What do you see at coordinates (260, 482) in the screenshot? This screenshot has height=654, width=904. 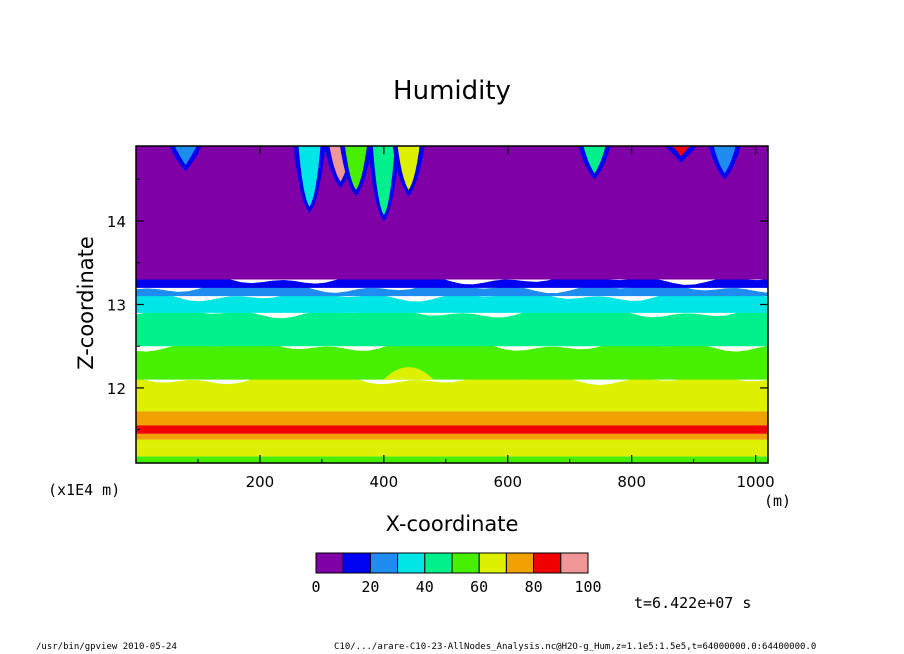 I see `x-tick-label: 200` at bounding box center [260, 482].